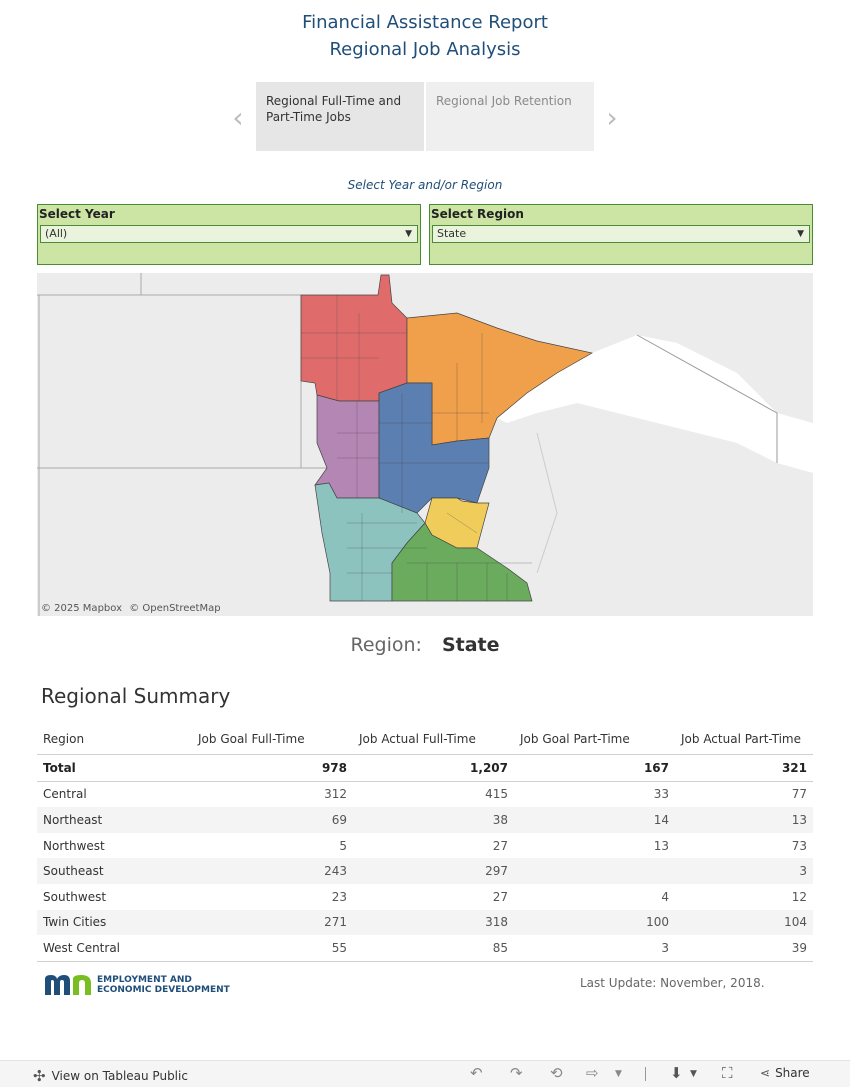 This screenshot has height=1087, width=850. What do you see at coordinates (645, 1074) in the screenshot?
I see `toolbar-divider` at bounding box center [645, 1074].